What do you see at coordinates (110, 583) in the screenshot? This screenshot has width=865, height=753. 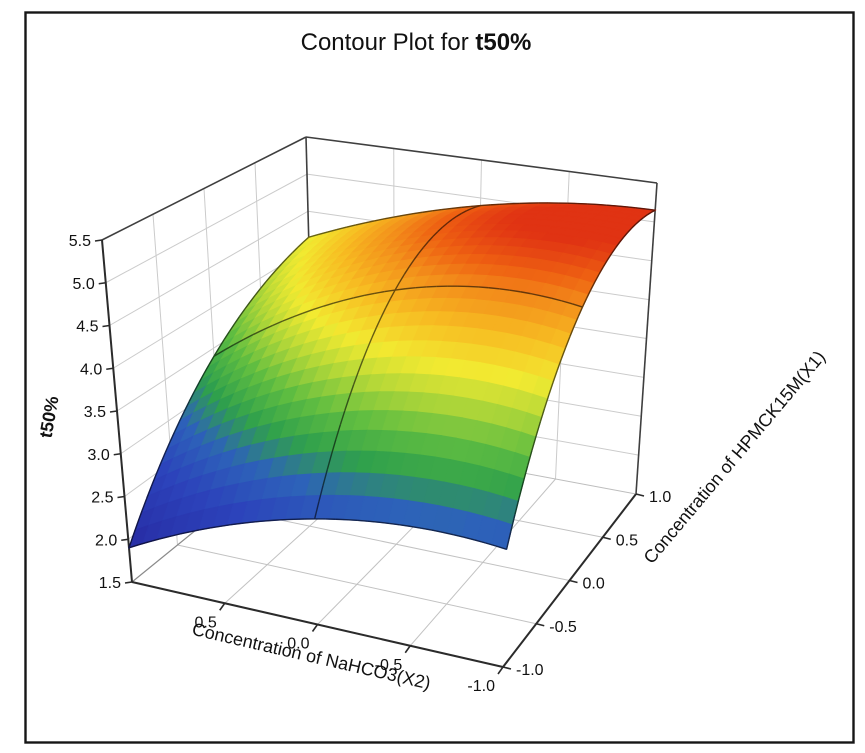 I see `z-tick-label: 1.5` at bounding box center [110, 583].